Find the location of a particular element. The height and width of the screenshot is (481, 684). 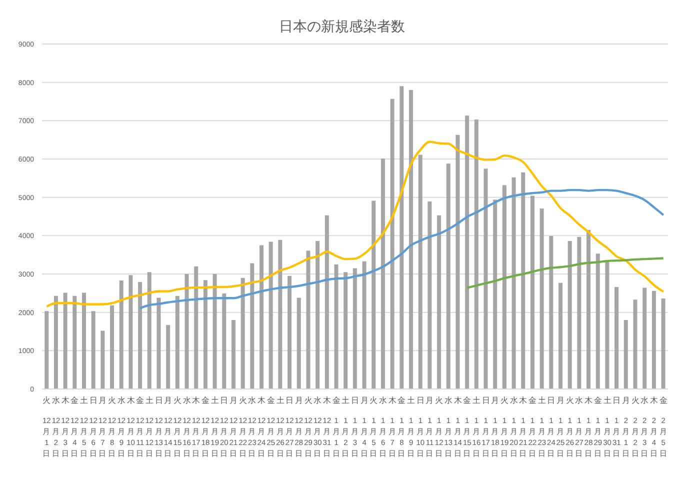

line-series is located at coordinates (565, 273).